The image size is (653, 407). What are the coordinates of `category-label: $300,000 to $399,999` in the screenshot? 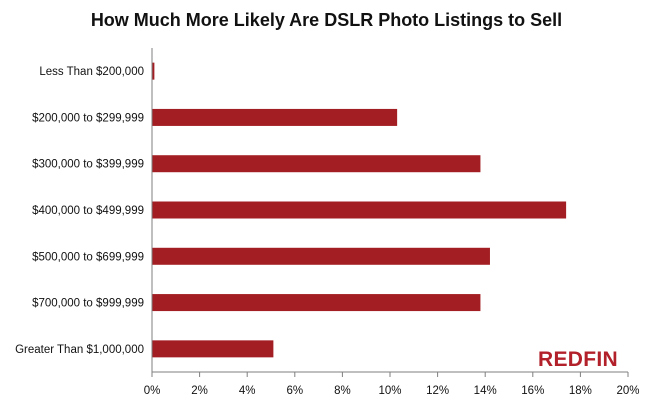 It's located at (88, 165).